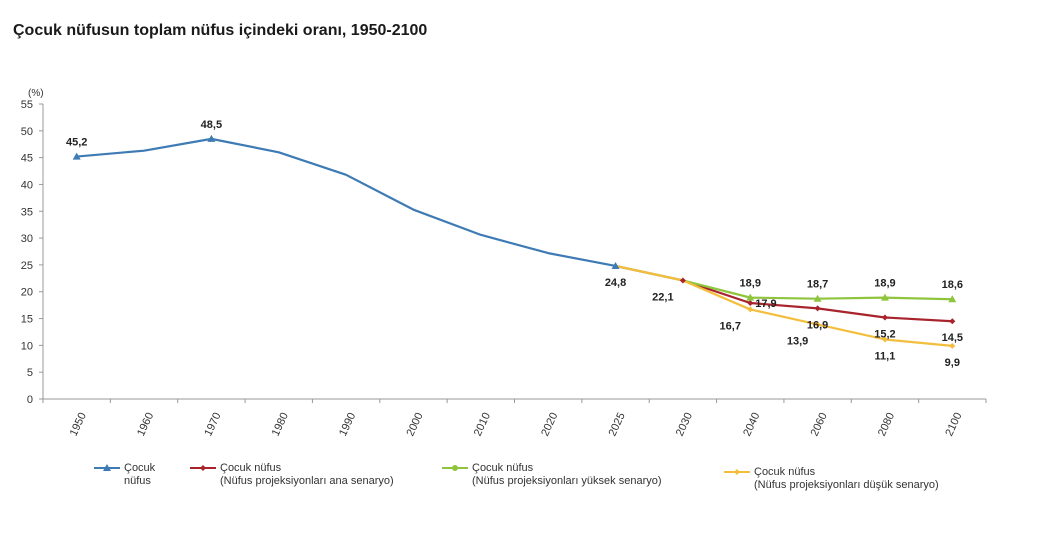 This screenshot has height=541, width=1053. Describe the element at coordinates (952, 338) in the screenshot. I see `data-label: 14,5` at that location.